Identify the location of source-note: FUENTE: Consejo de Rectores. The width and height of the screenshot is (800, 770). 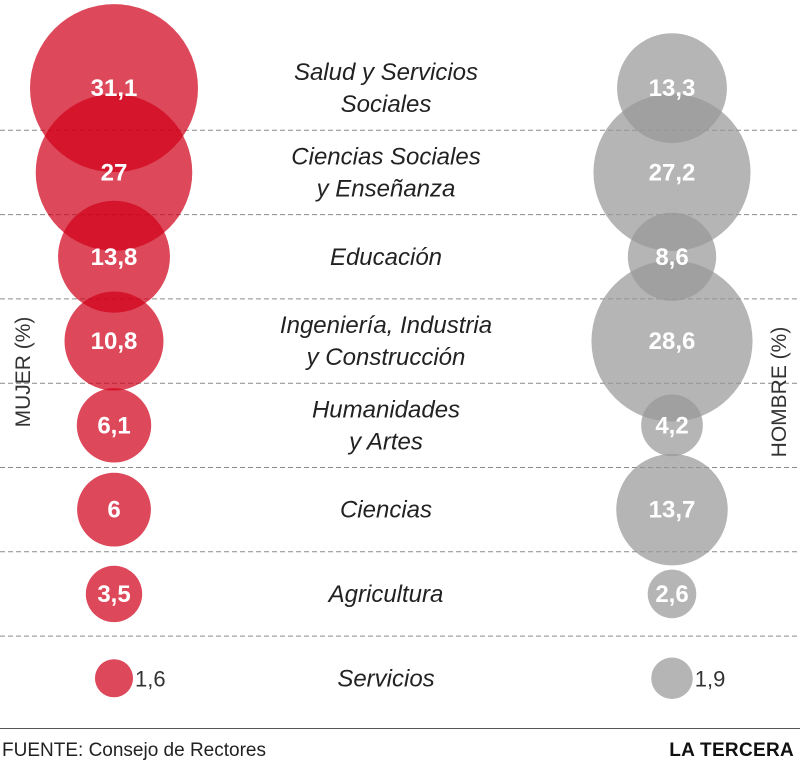
(134, 751).